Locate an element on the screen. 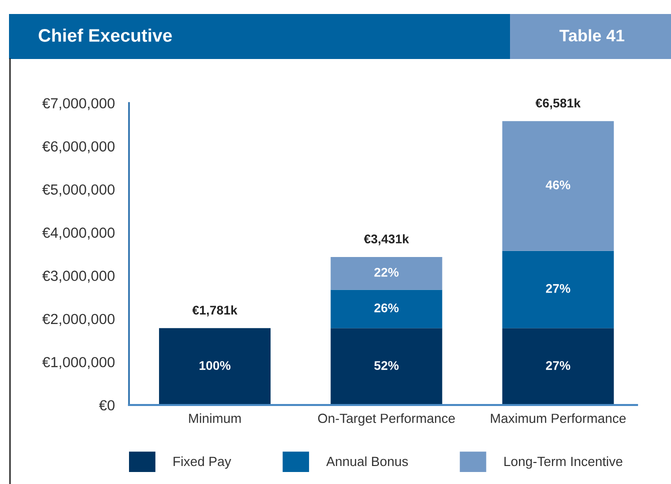 Image resolution: width=671 pixels, height=484 pixels. y-tick-label: €4,000,000 is located at coordinates (78, 234).